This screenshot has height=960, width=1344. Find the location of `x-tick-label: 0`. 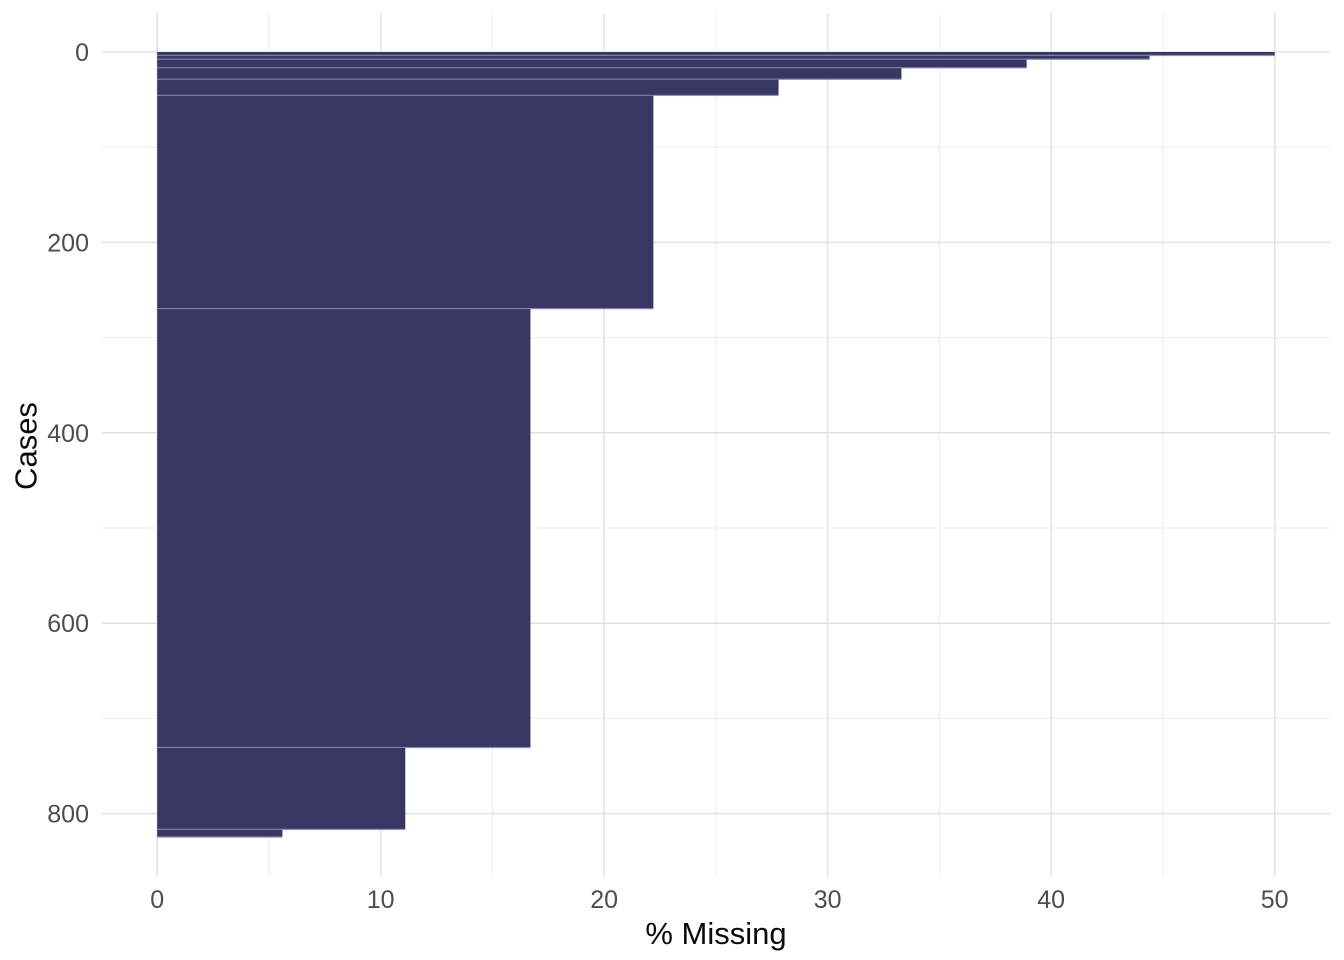

x-tick-label: 0 is located at coordinates (157, 900).